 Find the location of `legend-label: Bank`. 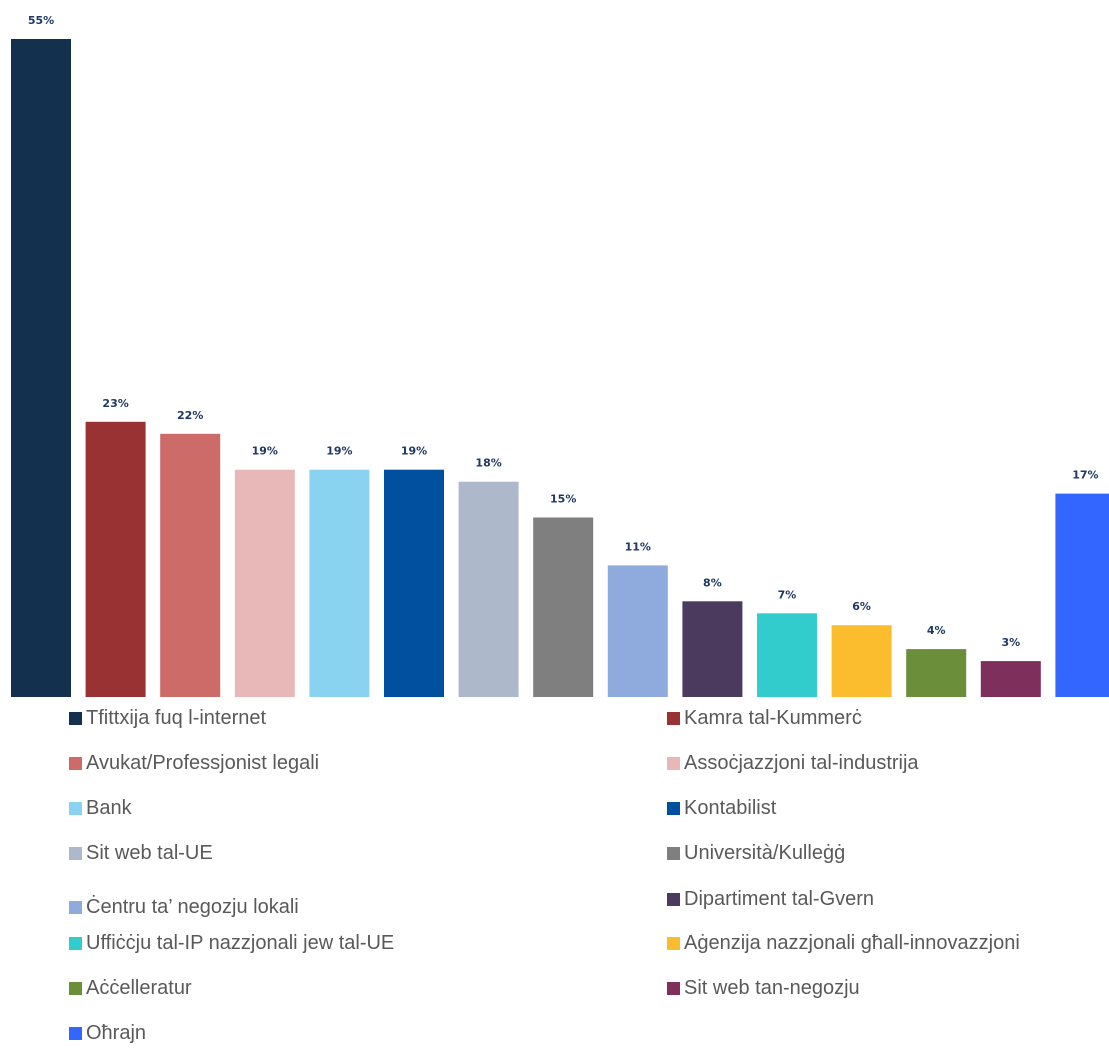

legend-label: Bank is located at coordinates (109, 808).